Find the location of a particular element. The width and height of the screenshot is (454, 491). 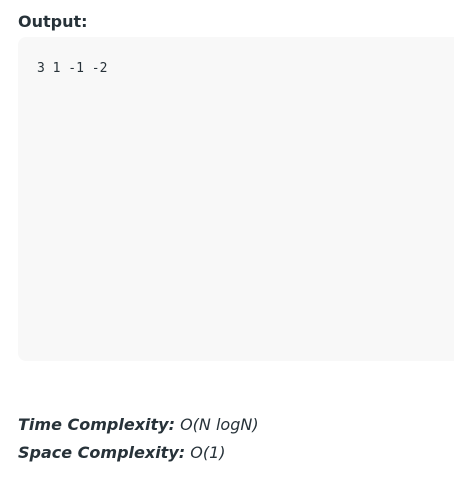

space-complexity-label: Space Complexity: is located at coordinates (102, 452).